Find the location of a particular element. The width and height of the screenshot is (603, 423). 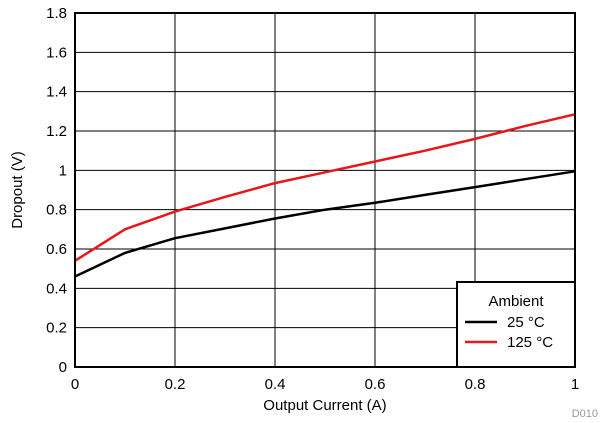

x-tick-label: 0 is located at coordinates (75, 384).